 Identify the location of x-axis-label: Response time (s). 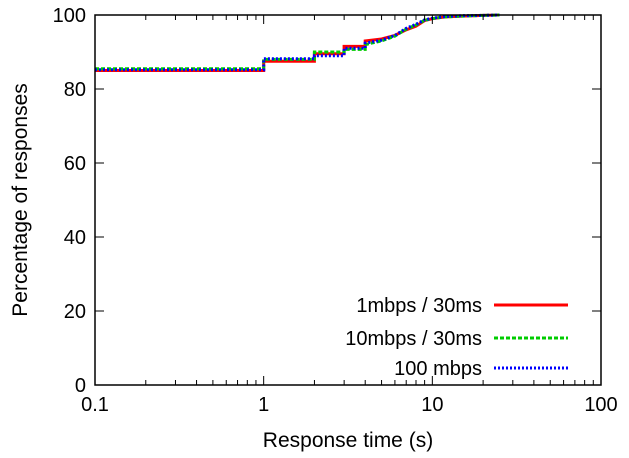
(348, 440).